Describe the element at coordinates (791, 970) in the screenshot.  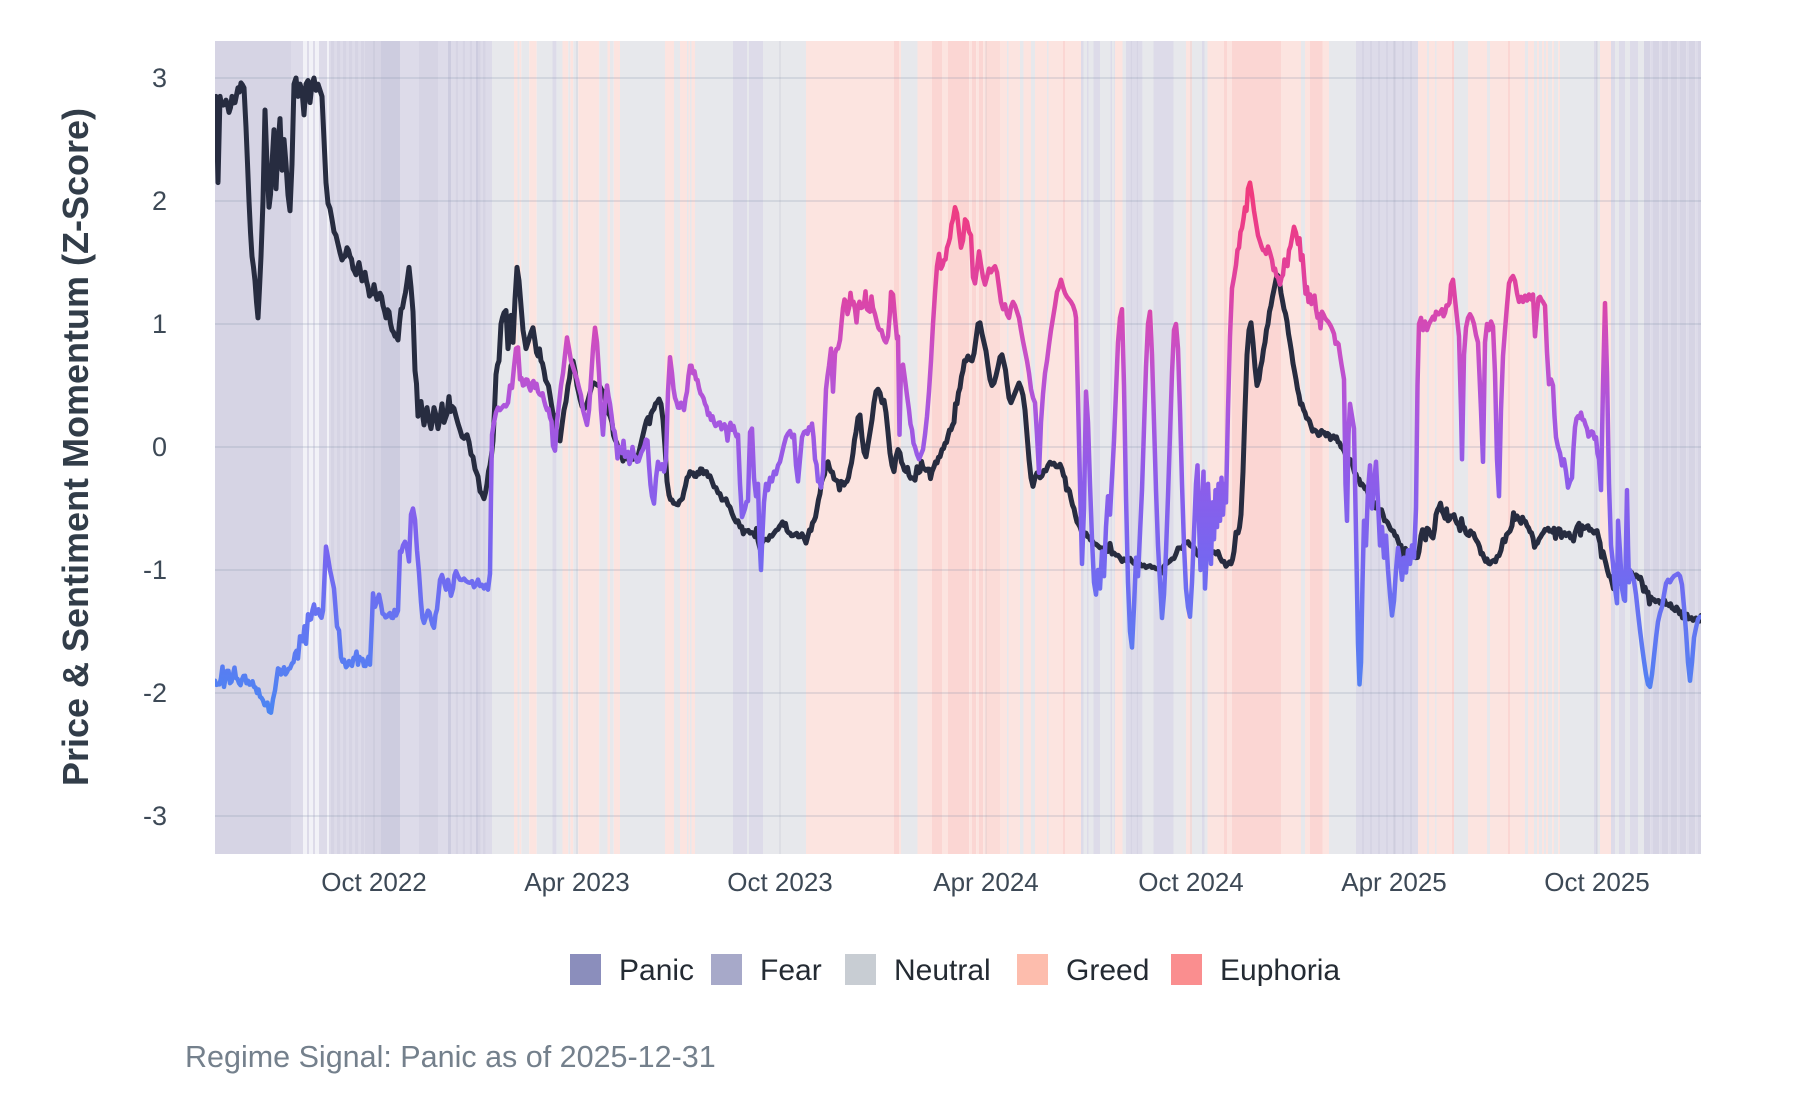
I see `svg-text: Fear` at that location.